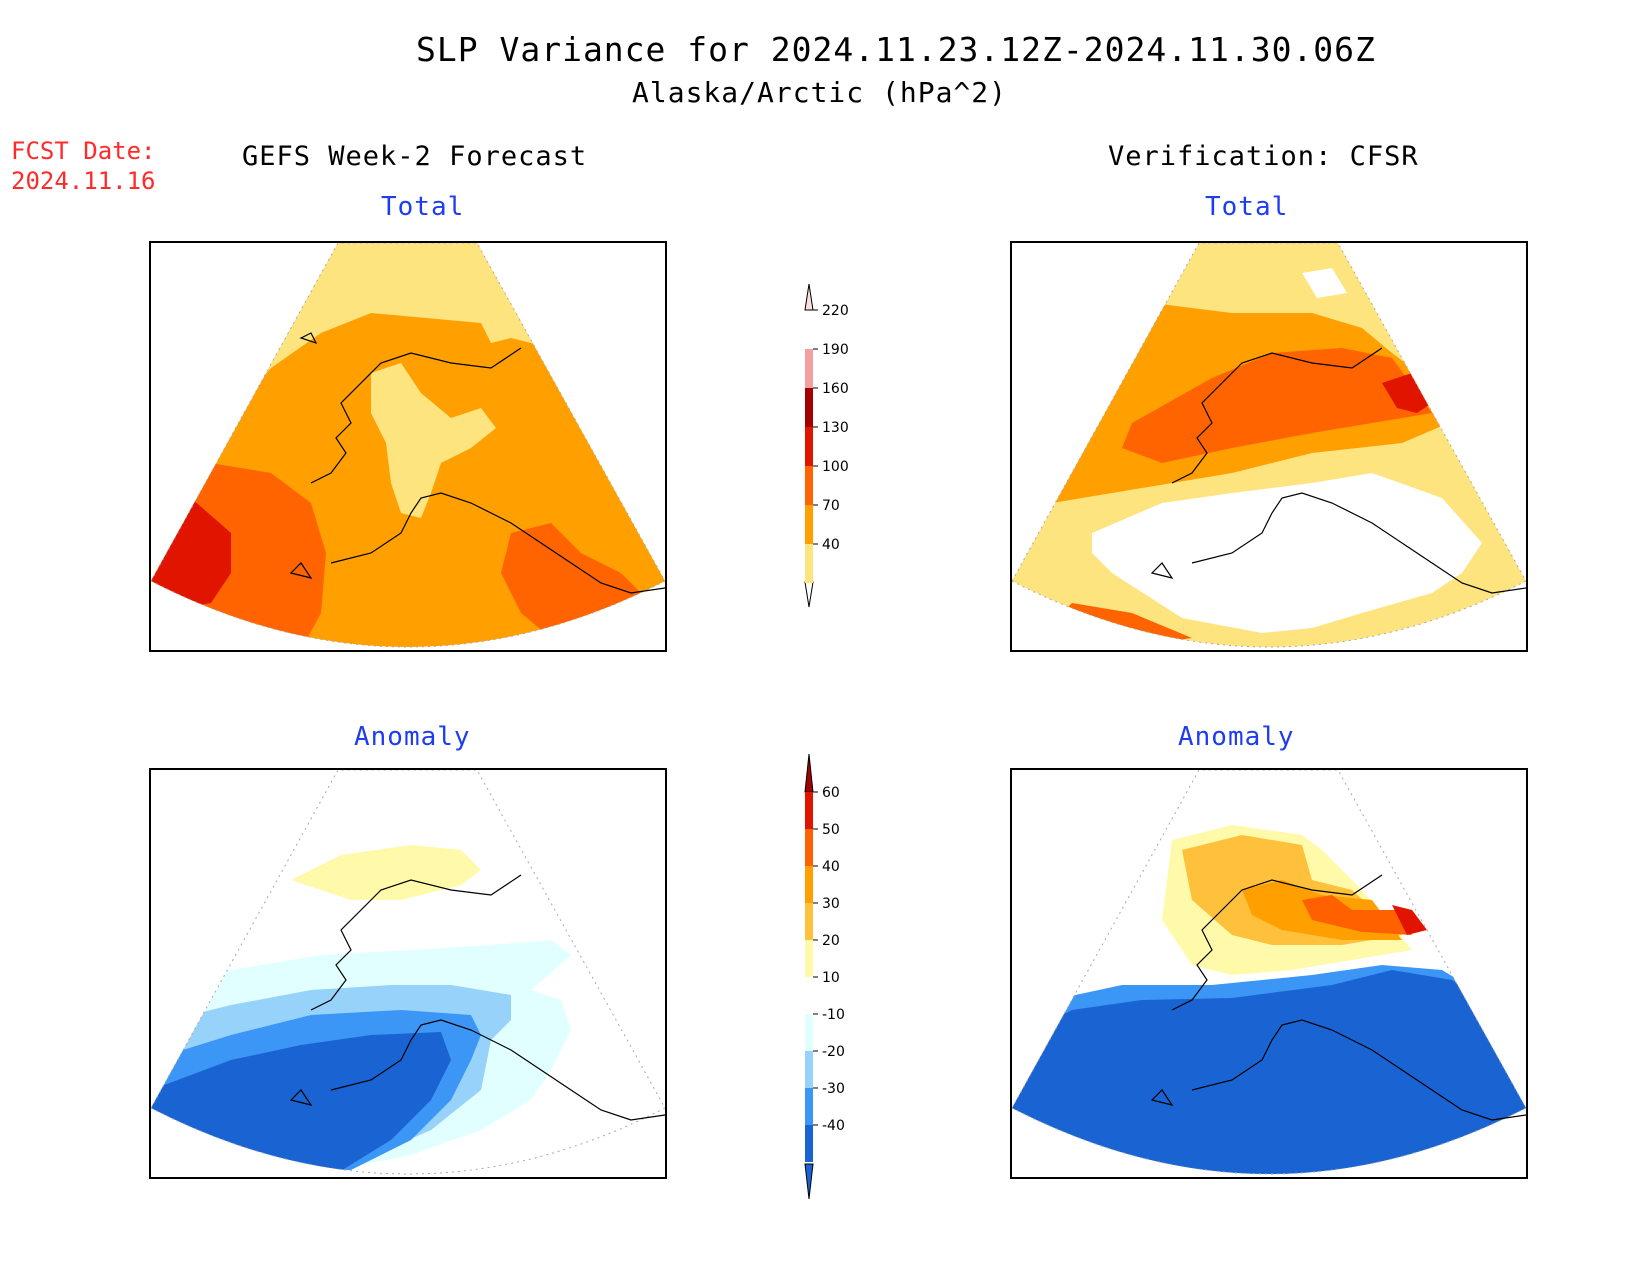 The height and width of the screenshot is (1275, 1650). What do you see at coordinates (831, 506) in the screenshot?
I see `total-colorbar-tick-label: 70` at bounding box center [831, 506].